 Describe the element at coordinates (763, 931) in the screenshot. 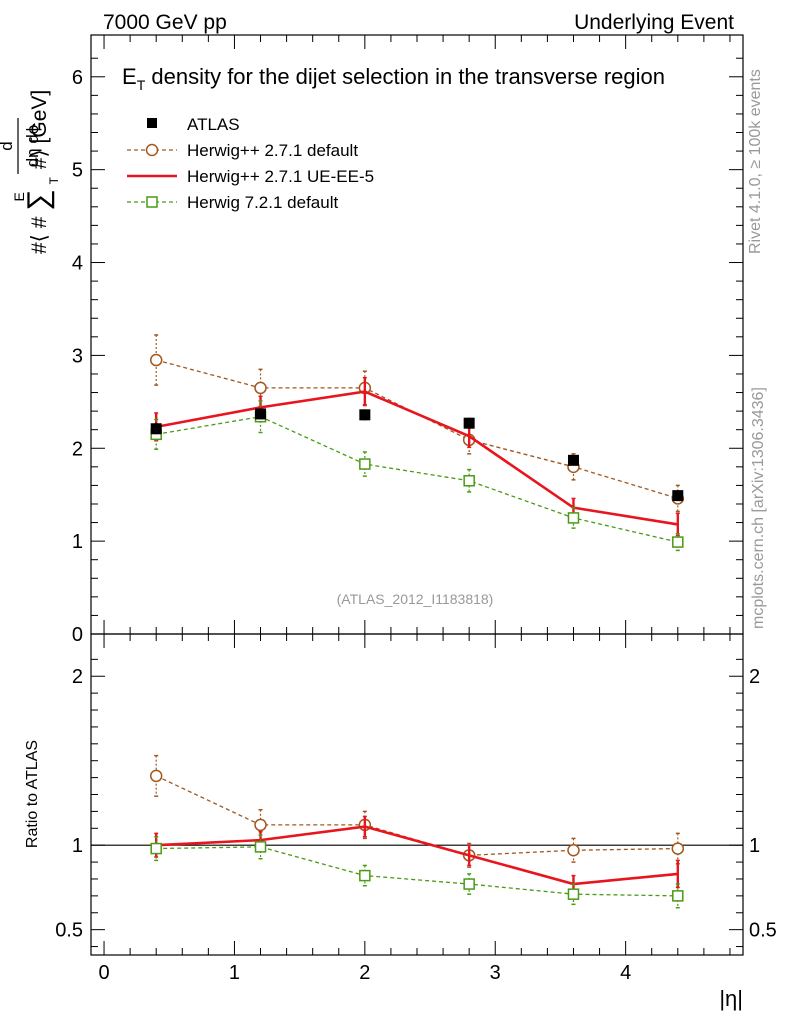

I see `ratio-y-tick-label-right: 0.5` at that location.